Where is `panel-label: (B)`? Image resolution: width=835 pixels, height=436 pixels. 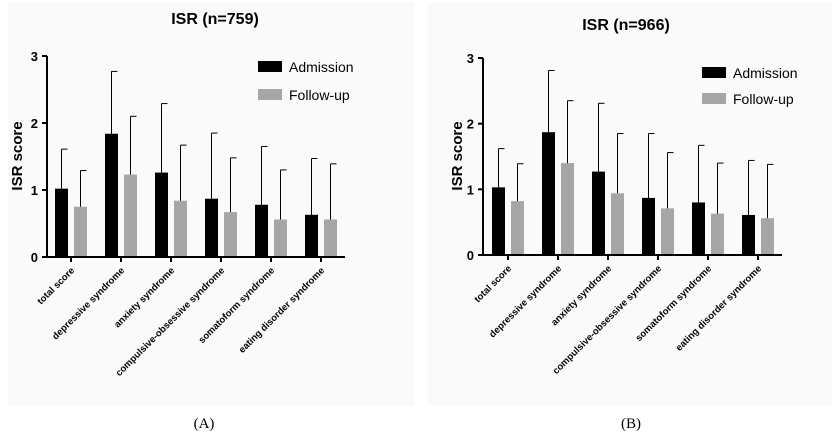
panel-label: (B) is located at coordinates (631, 424).